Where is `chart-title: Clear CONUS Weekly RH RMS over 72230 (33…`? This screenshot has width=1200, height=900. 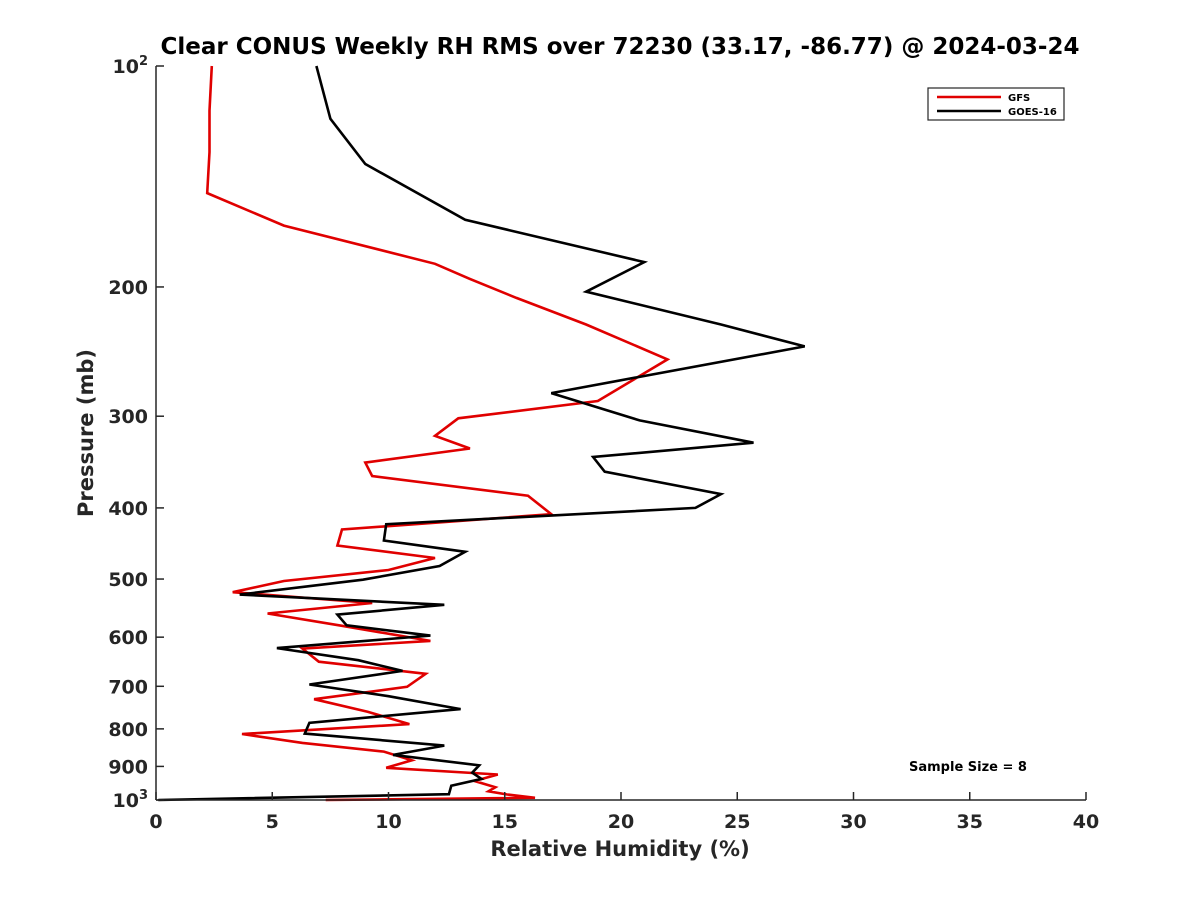
chart-title: Clear CONUS Weekly RH RMS over 72230 (33… is located at coordinates (620, 47).